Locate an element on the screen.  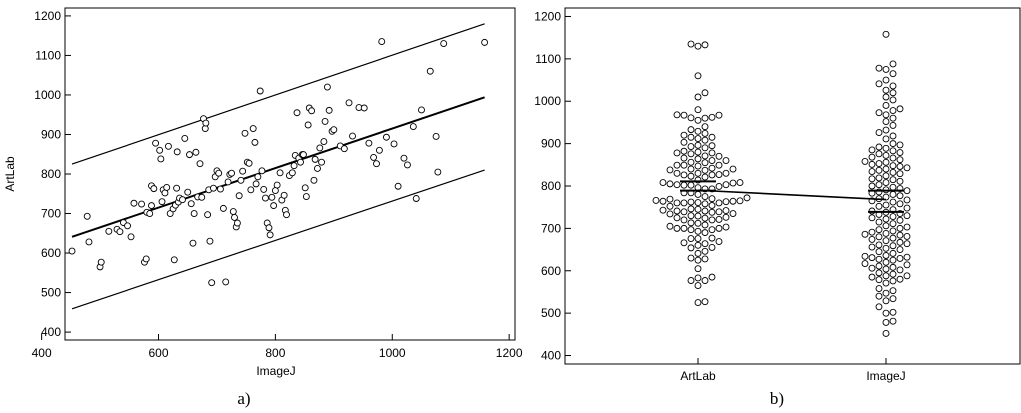
panel-label-b: b) is located at coordinates (777, 398).